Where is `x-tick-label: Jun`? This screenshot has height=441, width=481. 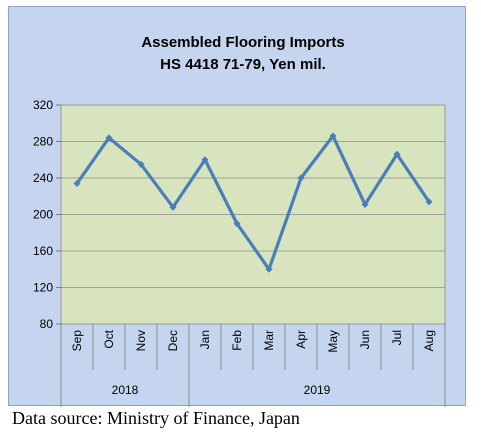
x-tick-label: Jun is located at coordinates (365, 339).